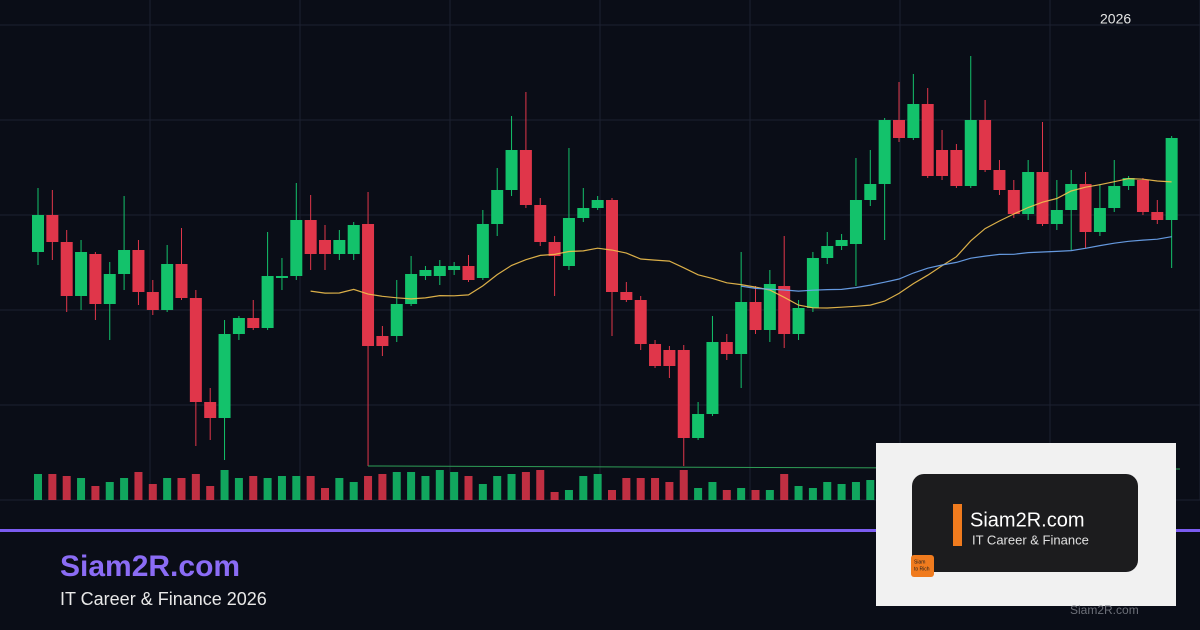  I want to click on footer-title: Siam2R.com, so click(150, 566).